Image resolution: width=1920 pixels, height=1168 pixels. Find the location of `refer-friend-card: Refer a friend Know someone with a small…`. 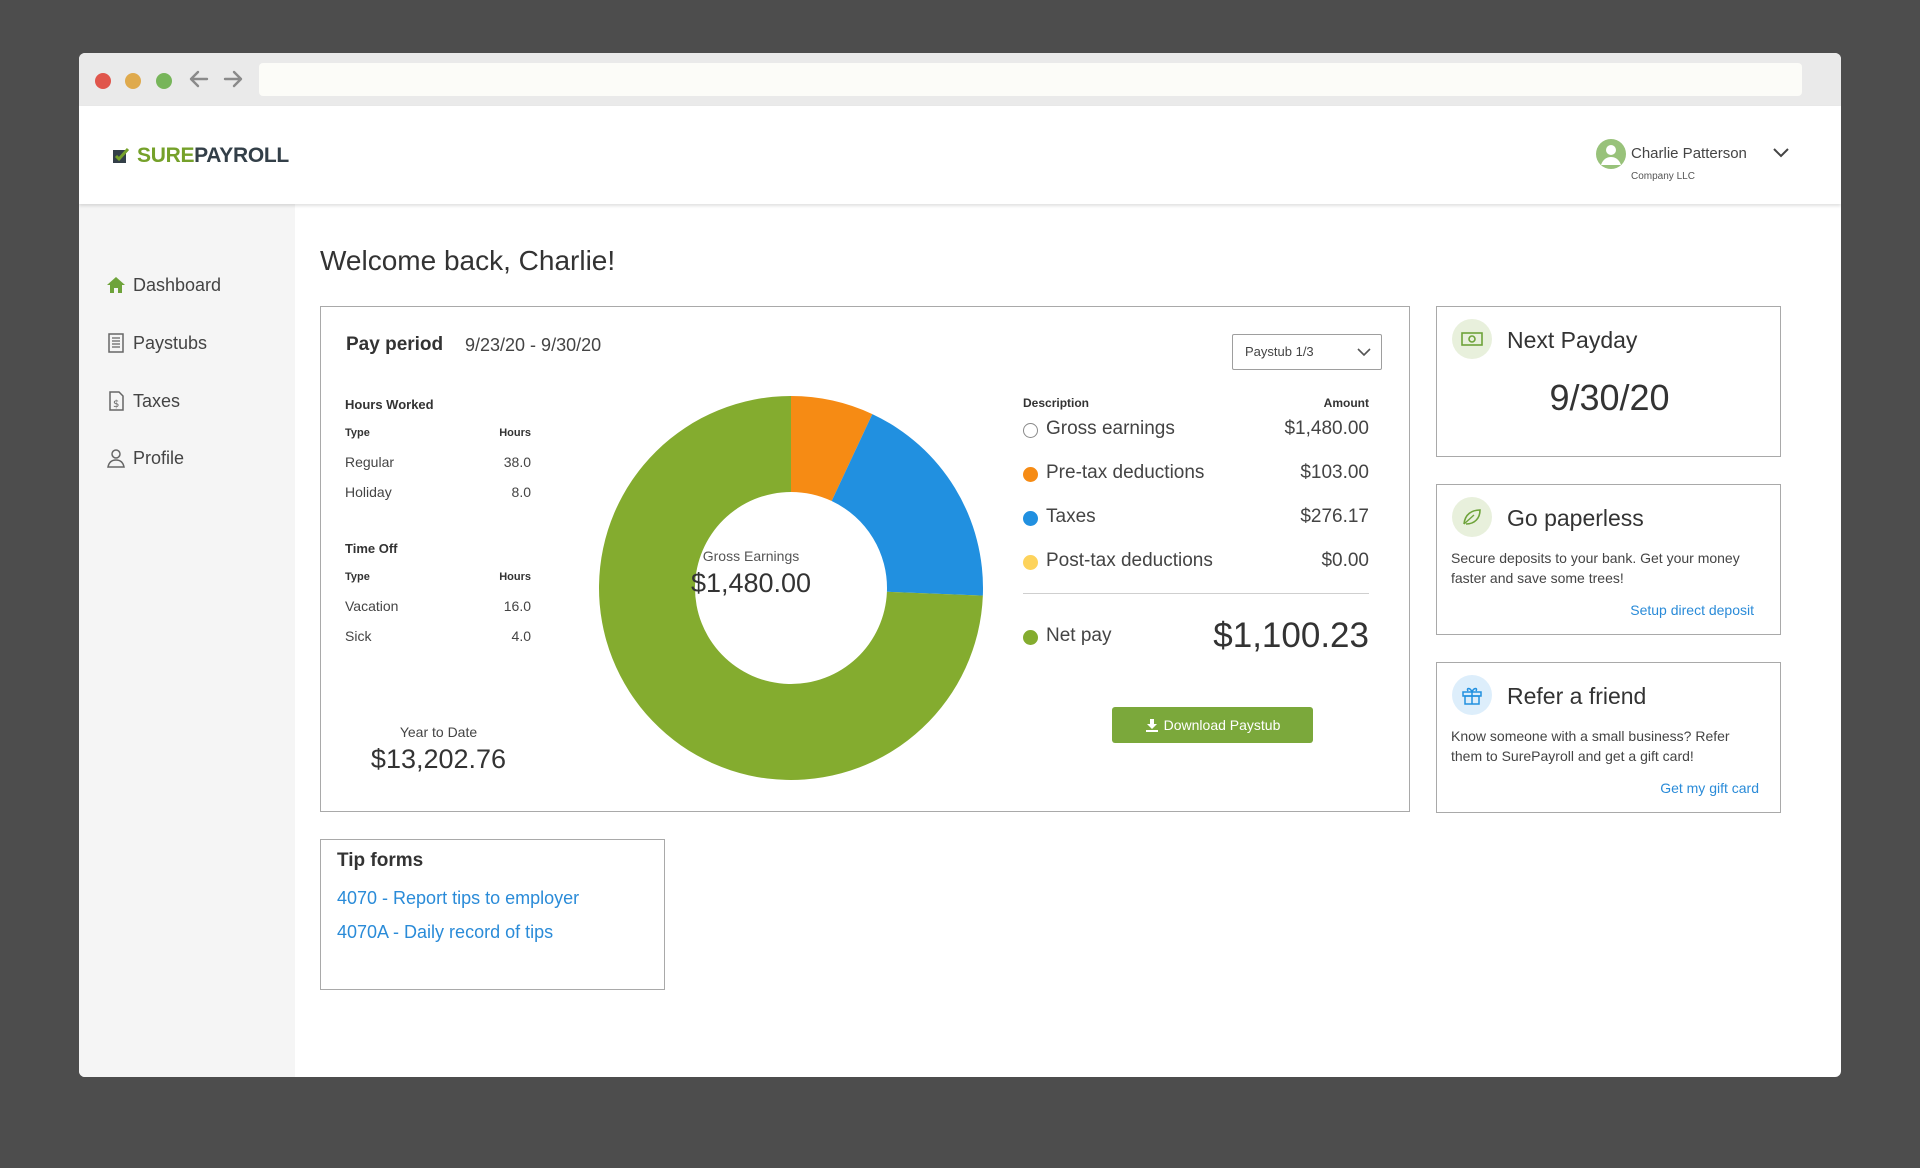

refer-friend-card: Refer a friend Know someone with a small… is located at coordinates (1608, 737).